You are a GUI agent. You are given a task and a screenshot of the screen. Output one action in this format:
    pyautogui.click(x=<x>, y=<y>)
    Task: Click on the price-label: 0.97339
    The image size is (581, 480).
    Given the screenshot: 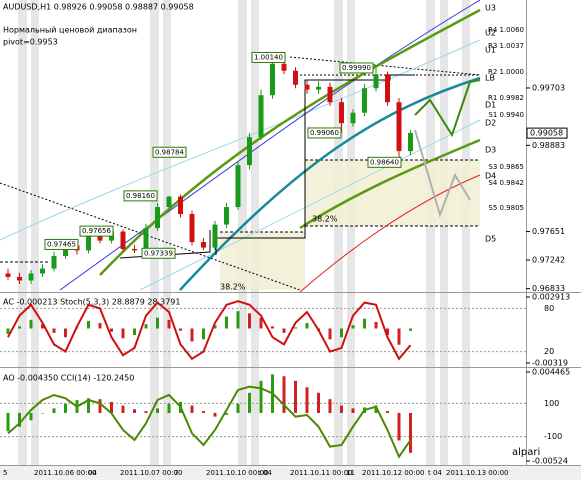 What is the action you would take?
    pyautogui.click(x=158, y=253)
    